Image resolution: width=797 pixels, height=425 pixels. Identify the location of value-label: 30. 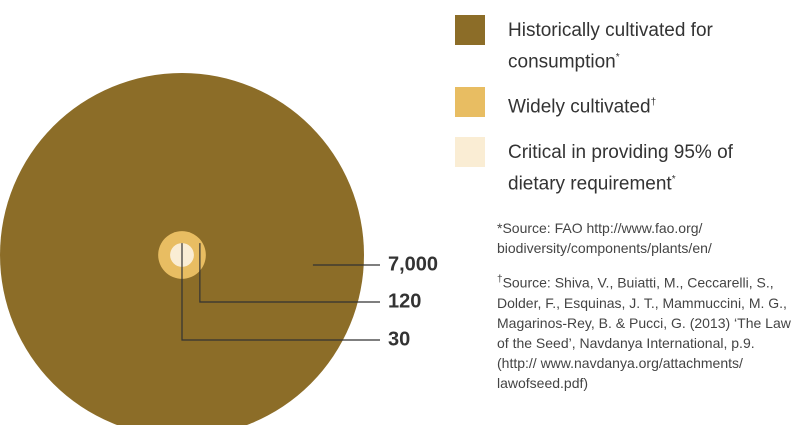
(399, 339).